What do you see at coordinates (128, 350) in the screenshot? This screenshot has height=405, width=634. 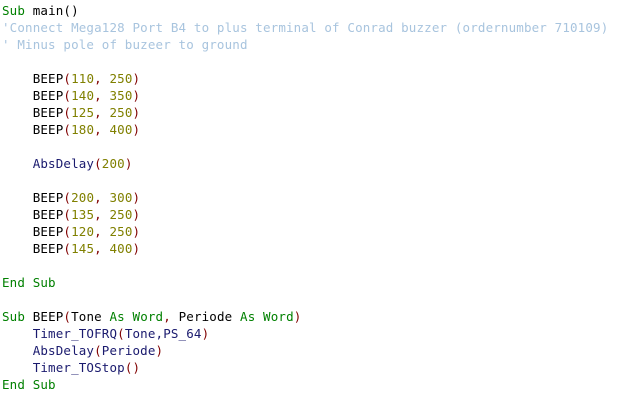 I see `code-token-func: Periode` at bounding box center [128, 350].